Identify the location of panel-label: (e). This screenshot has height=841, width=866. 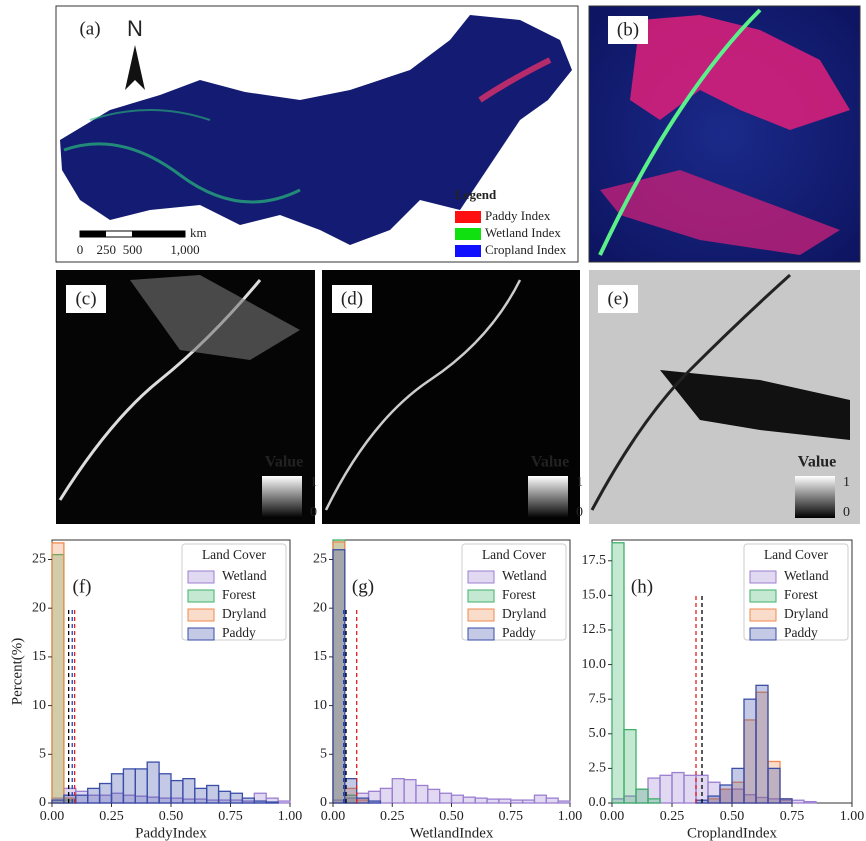
(617, 298).